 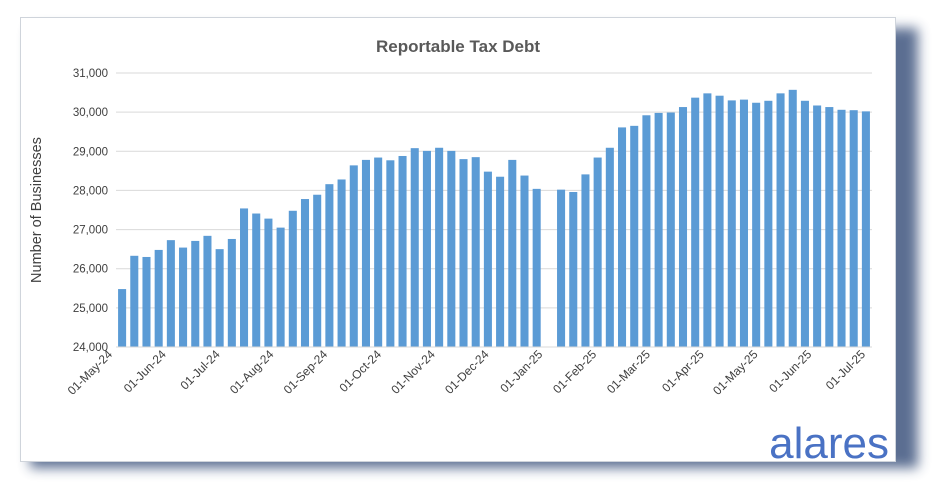 I want to click on x-tick-label: 01-Jun-25, so click(x=790, y=371).